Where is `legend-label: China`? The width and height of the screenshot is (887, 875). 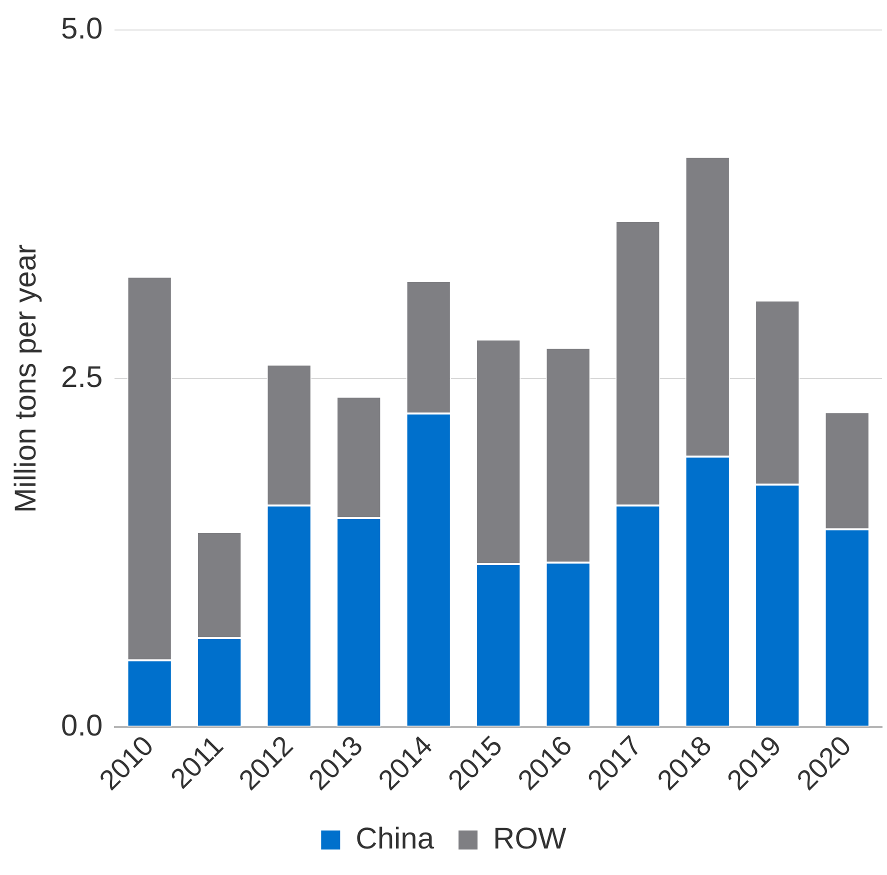
legend-label: China is located at coordinates (395, 839).